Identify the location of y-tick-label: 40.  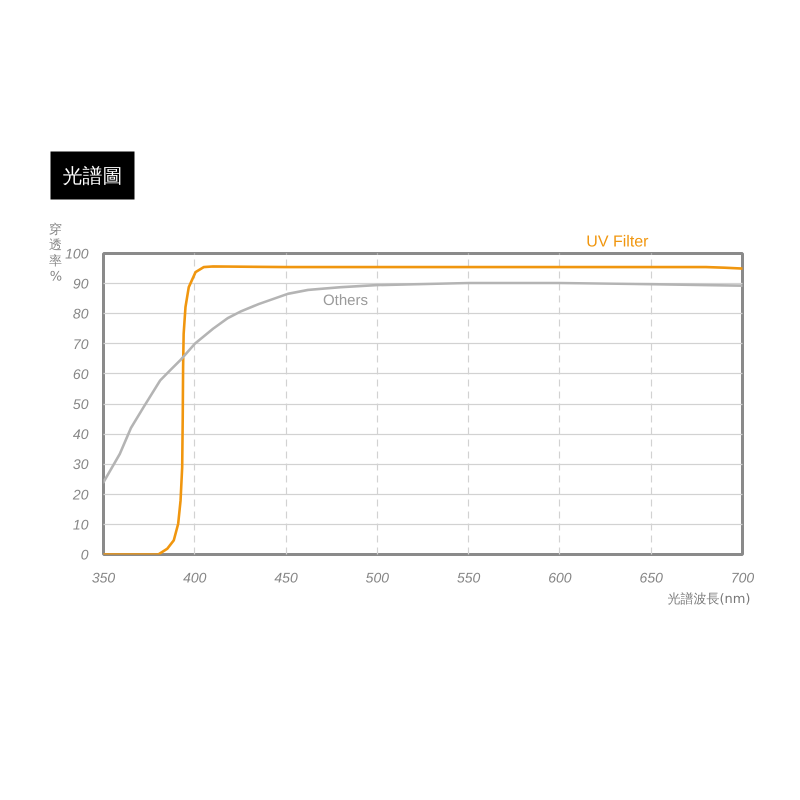
(80, 434).